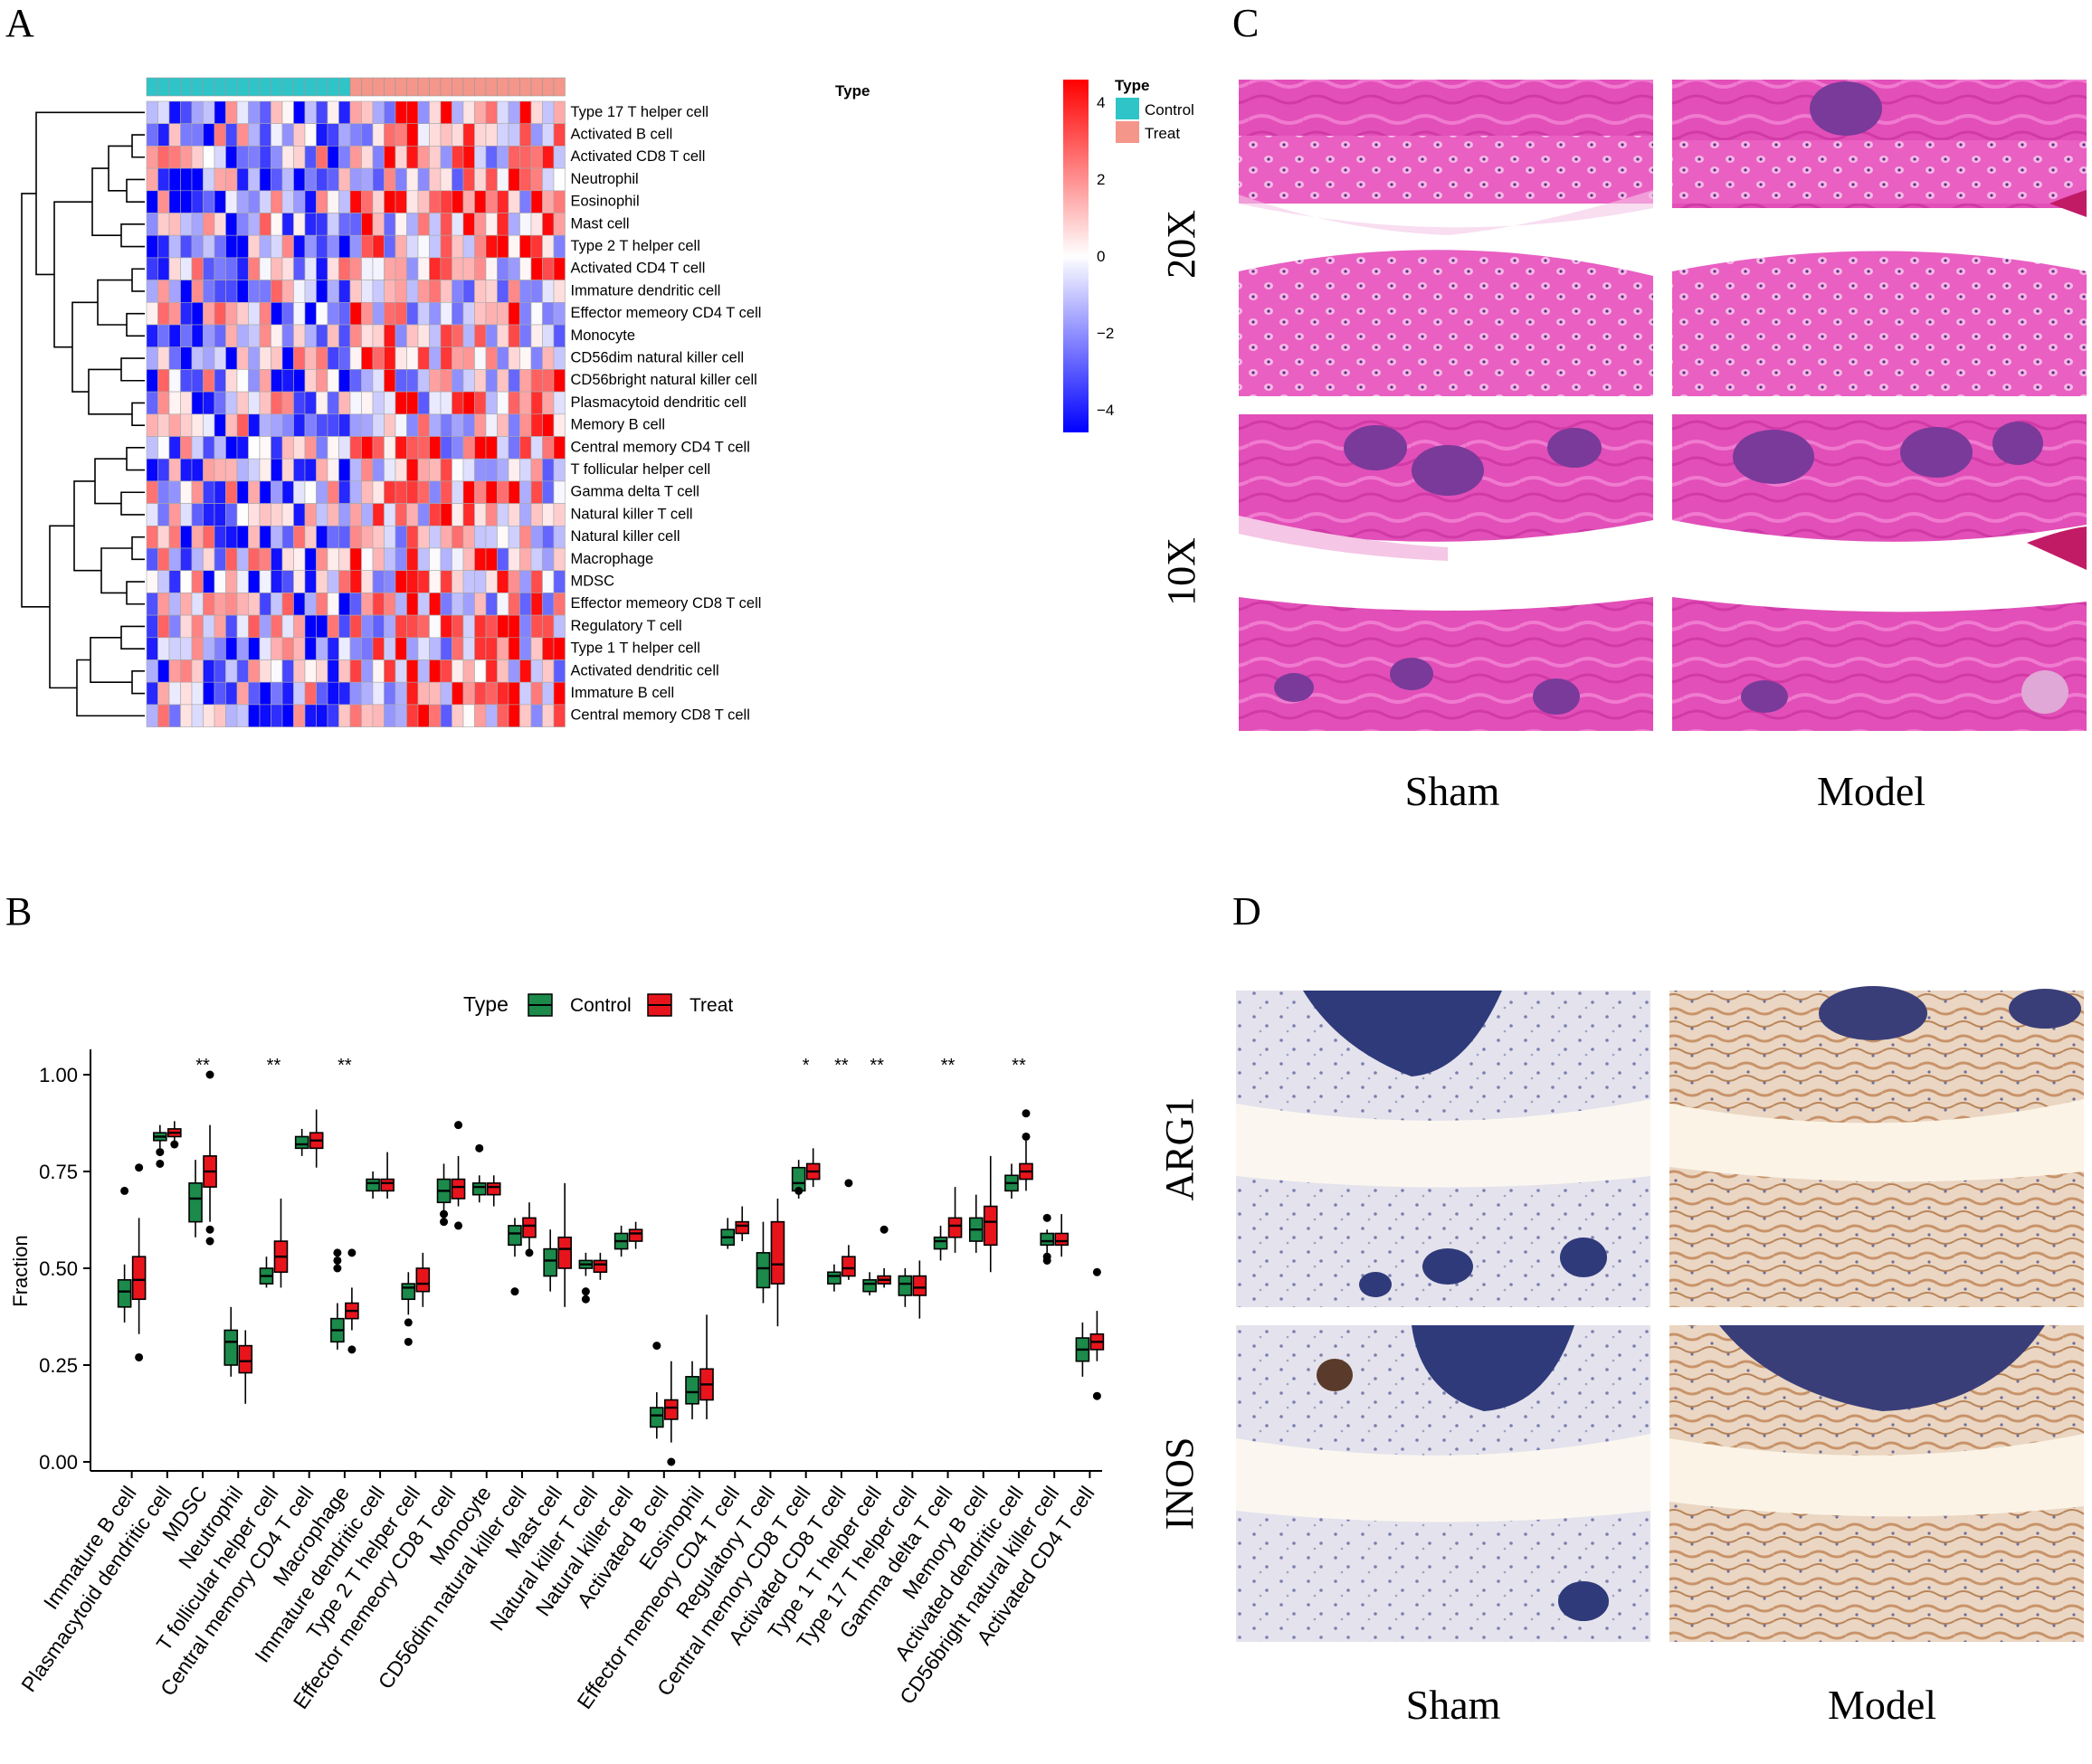 The width and height of the screenshot is (2092, 1764). Describe the element at coordinates (58, 1462) in the screenshot. I see `y-tick-label: 0.00` at that location.